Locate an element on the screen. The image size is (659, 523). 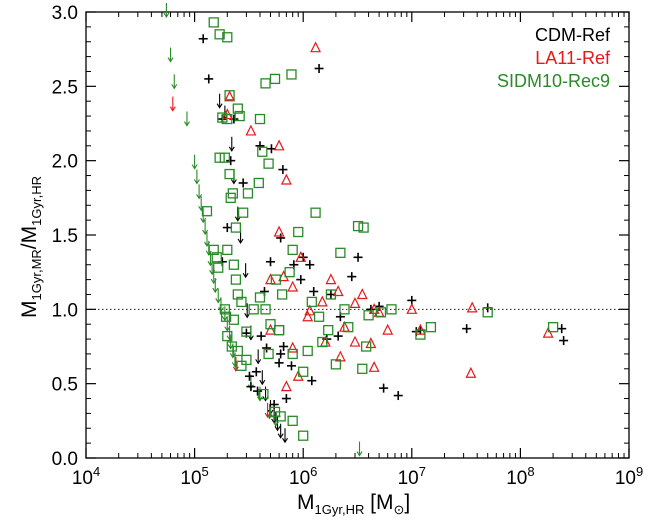
x-axis-label: M1Gyr,HR [M⊙] is located at coordinates (353, 504).